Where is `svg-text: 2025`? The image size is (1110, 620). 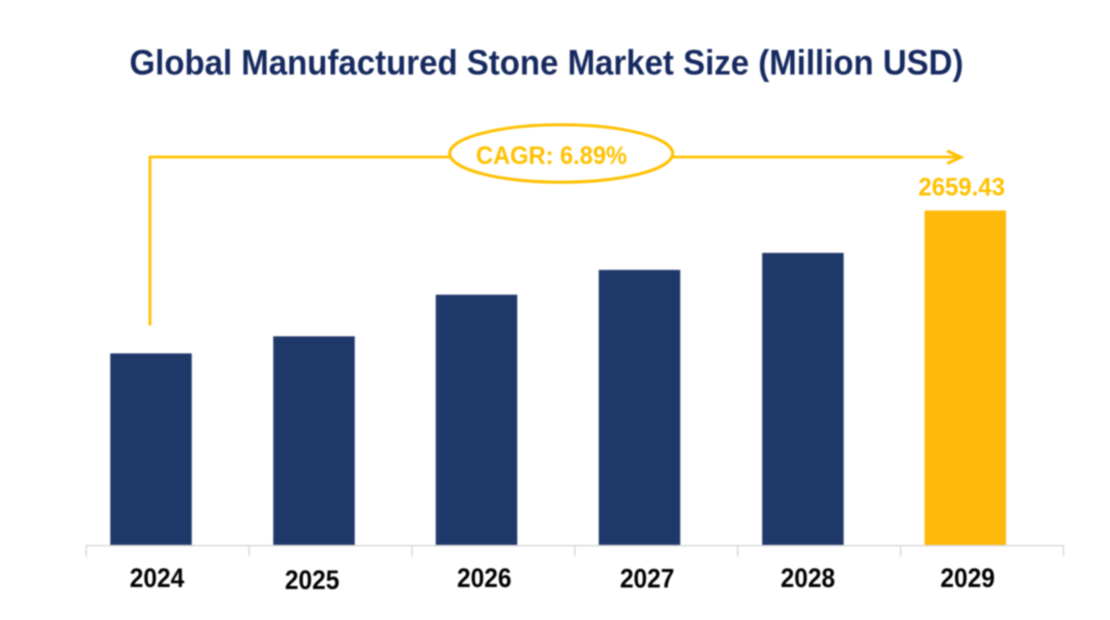
svg-text: 2025 is located at coordinates (312, 580).